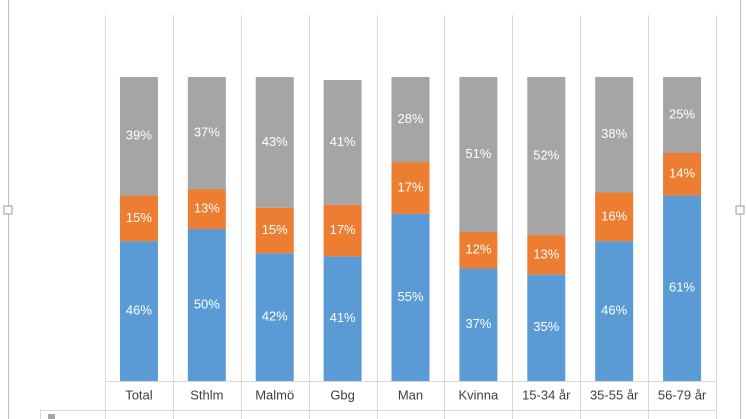  I want to click on data-label: 51%, so click(478, 153).